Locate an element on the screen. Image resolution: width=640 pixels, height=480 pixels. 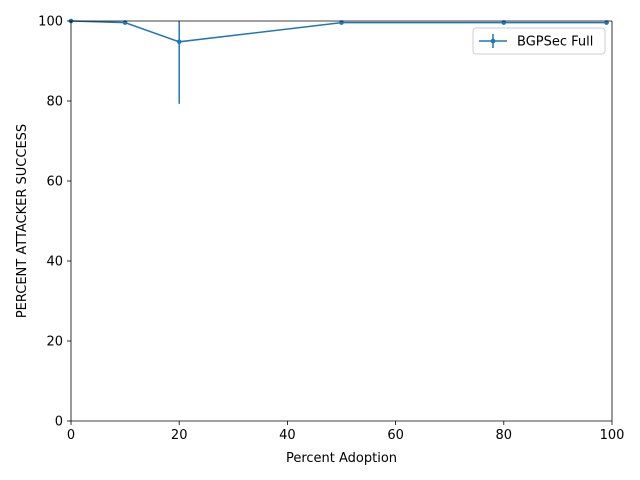
x-tick-label: 20 is located at coordinates (179, 435).